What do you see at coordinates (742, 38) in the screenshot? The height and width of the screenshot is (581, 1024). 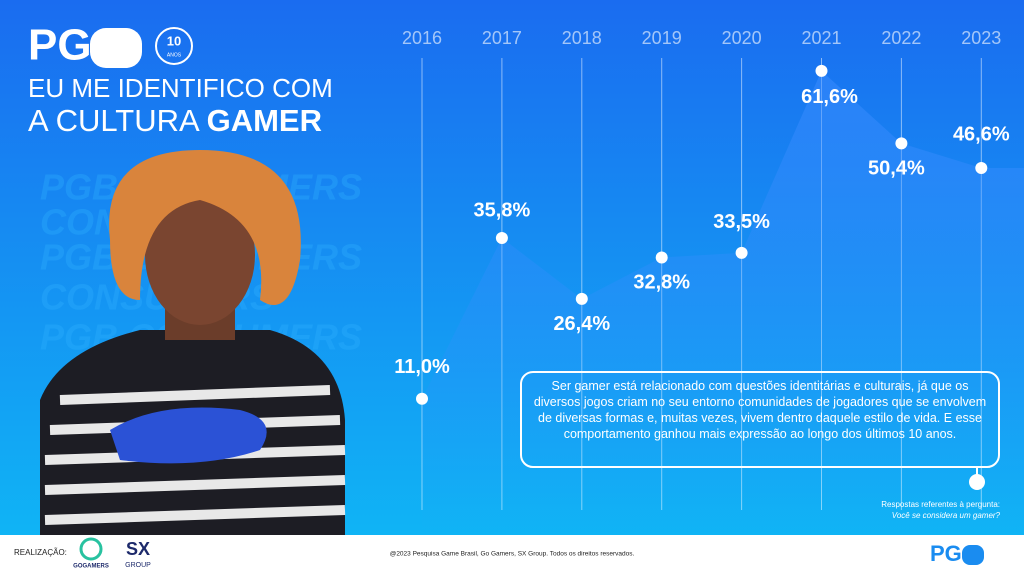 I see `year-label: 2020` at bounding box center [742, 38].